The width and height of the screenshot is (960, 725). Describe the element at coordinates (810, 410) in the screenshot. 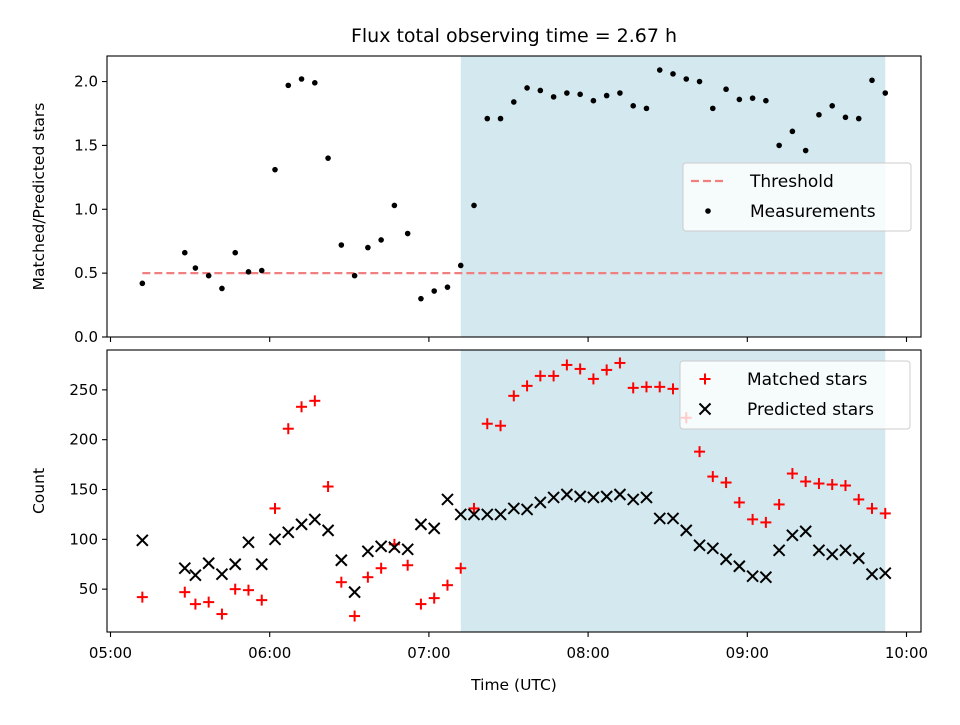

I see `legend-label: Predicted stars` at that location.